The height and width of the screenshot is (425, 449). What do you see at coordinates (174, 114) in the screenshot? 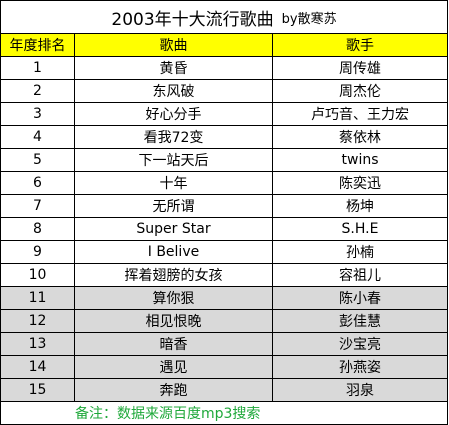
I see `song-cell: 好心分手` at bounding box center [174, 114].